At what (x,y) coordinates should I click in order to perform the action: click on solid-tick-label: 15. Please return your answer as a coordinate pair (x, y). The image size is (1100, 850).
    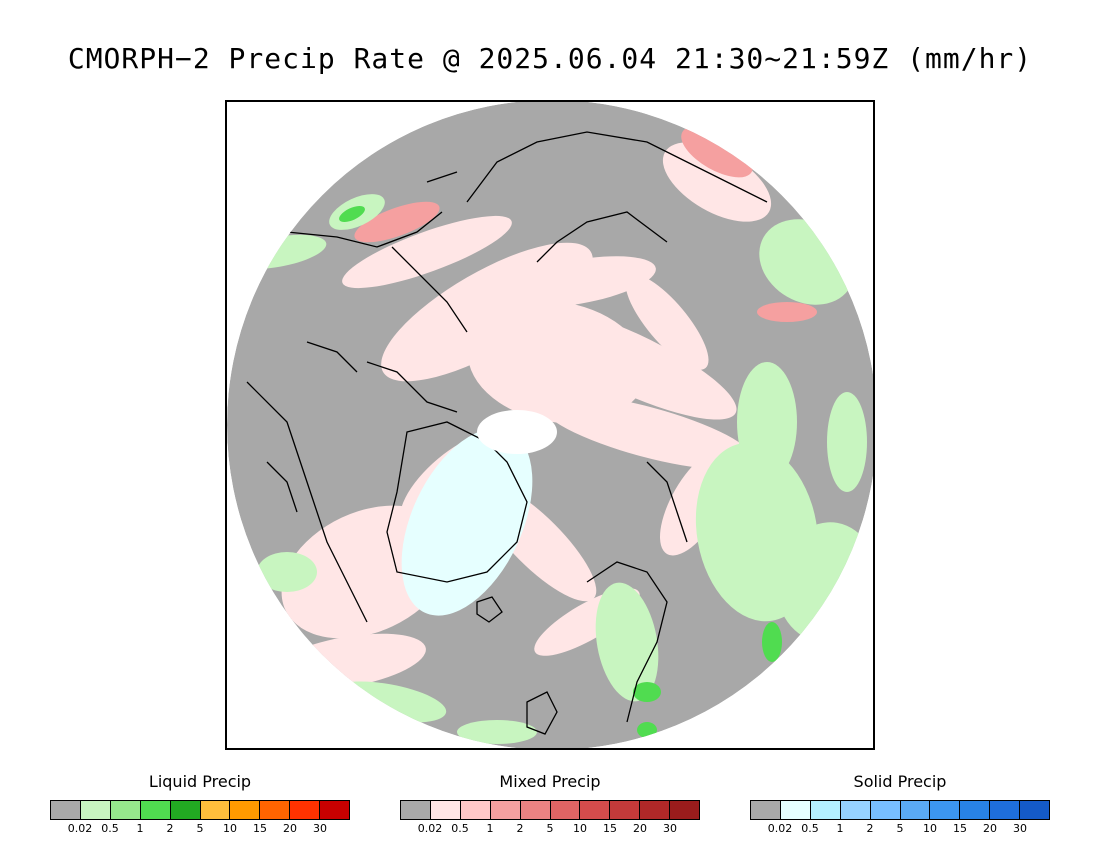
    Looking at the image, I should click on (960, 828).